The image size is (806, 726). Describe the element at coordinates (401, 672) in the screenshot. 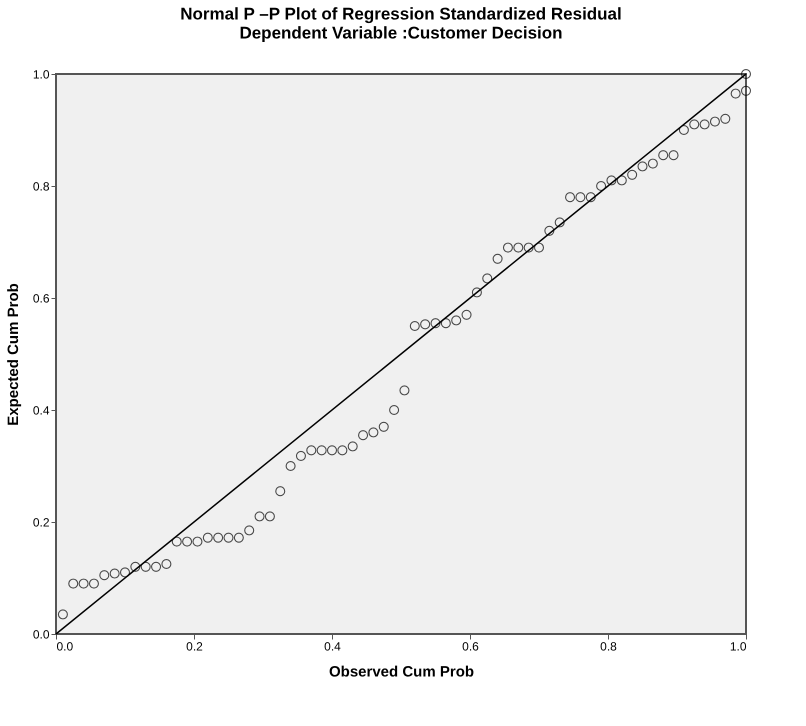

I see `x-axis-title: Observed Cum Prob` at that location.